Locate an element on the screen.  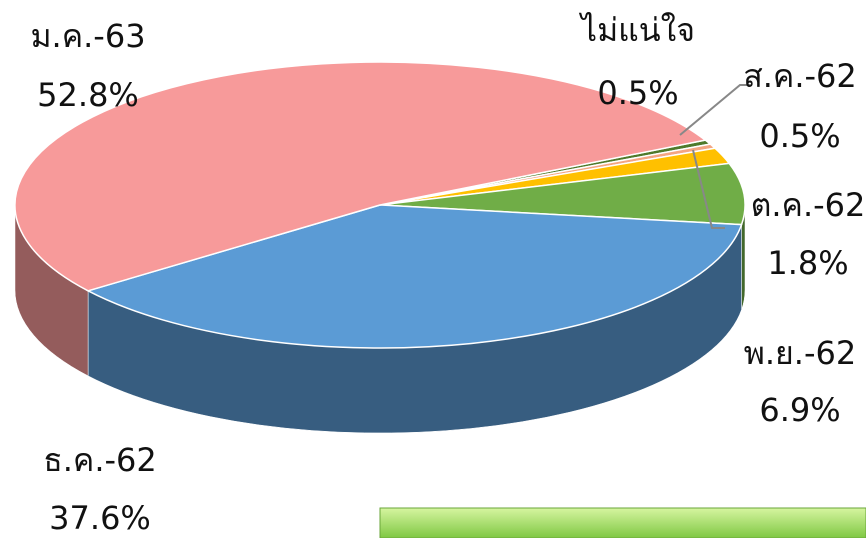
value-label: 37.6% is located at coordinates (100, 518).